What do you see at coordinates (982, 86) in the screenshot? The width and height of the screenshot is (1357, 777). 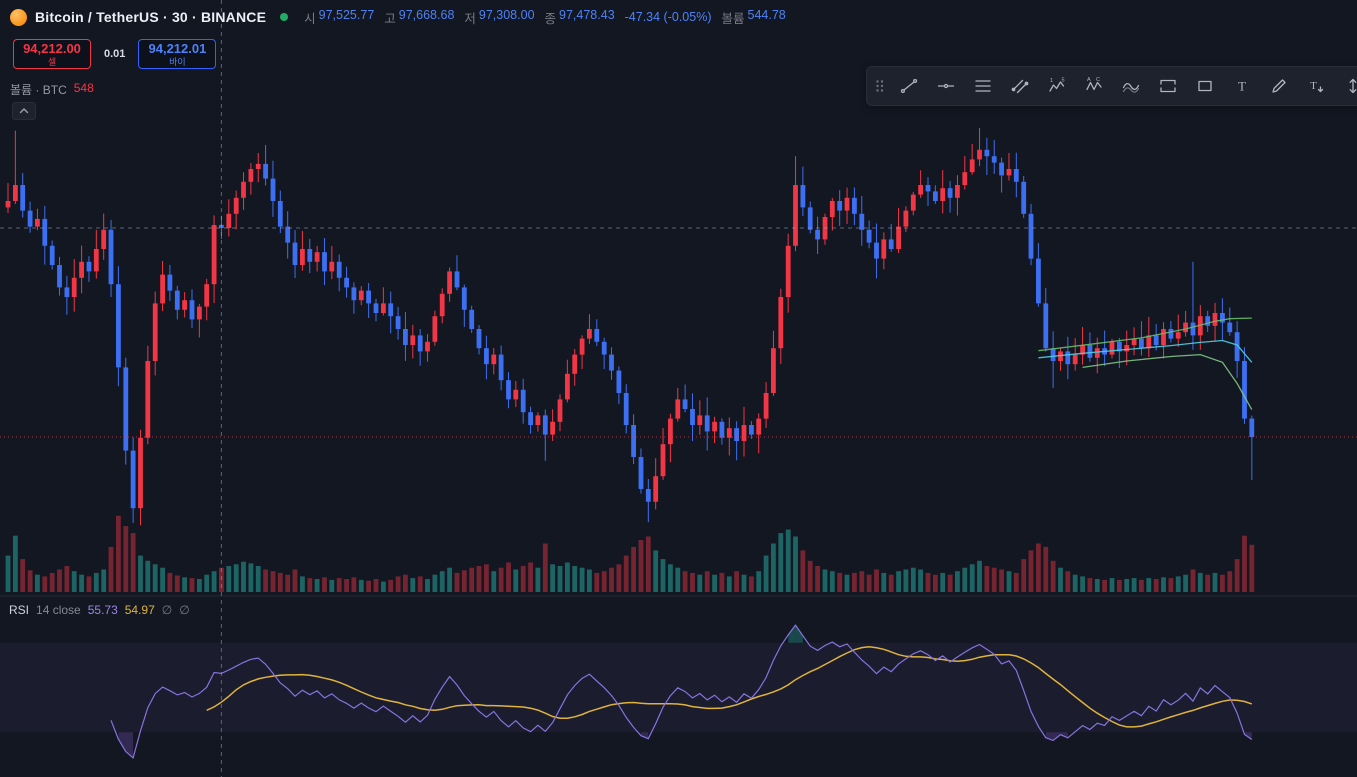 I see `fib-retracement-tool` at bounding box center [982, 86].